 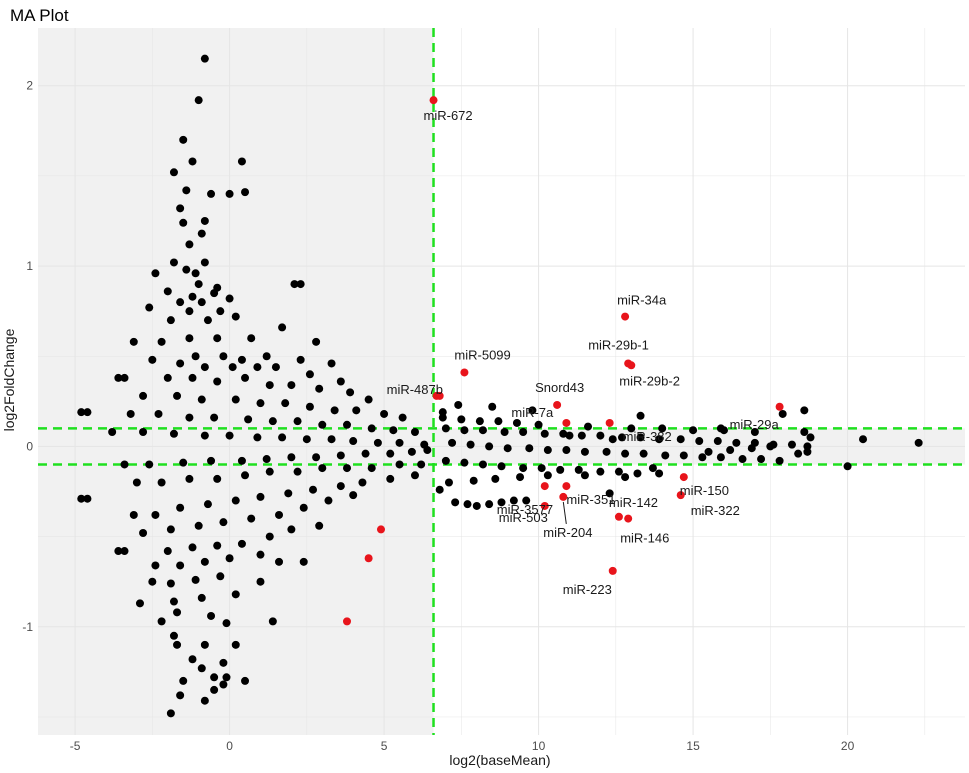 I want to click on x-tick-label: 0, so click(x=229, y=746).